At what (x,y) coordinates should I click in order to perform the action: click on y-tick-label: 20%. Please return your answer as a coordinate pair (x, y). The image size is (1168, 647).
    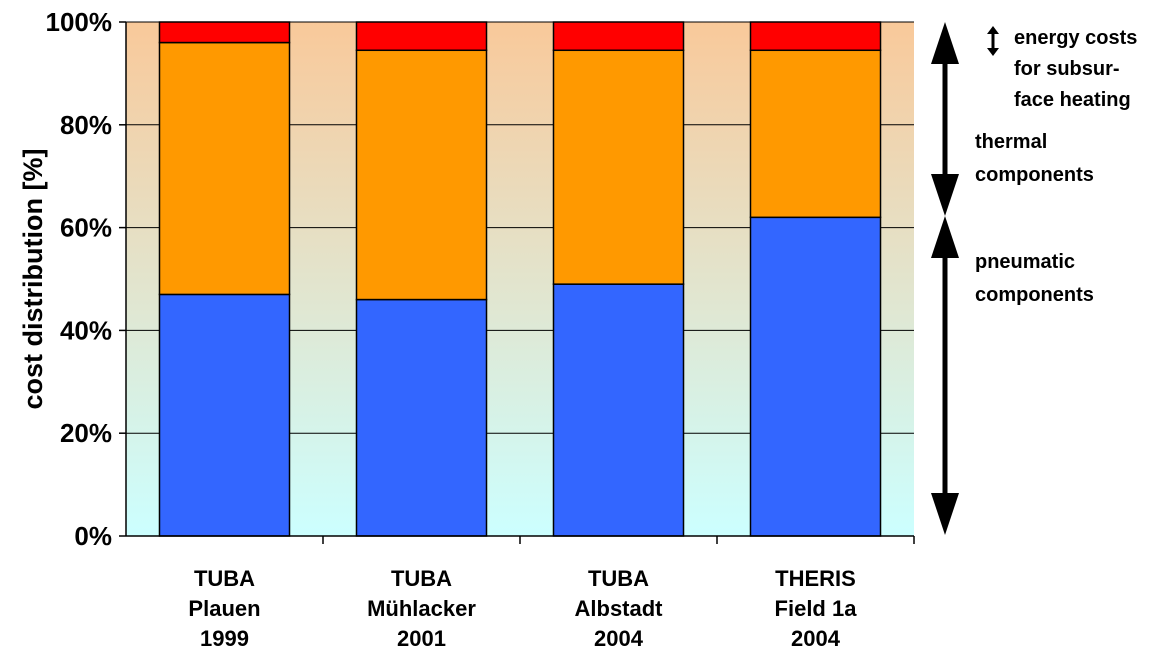
    Looking at the image, I should click on (86, 433).